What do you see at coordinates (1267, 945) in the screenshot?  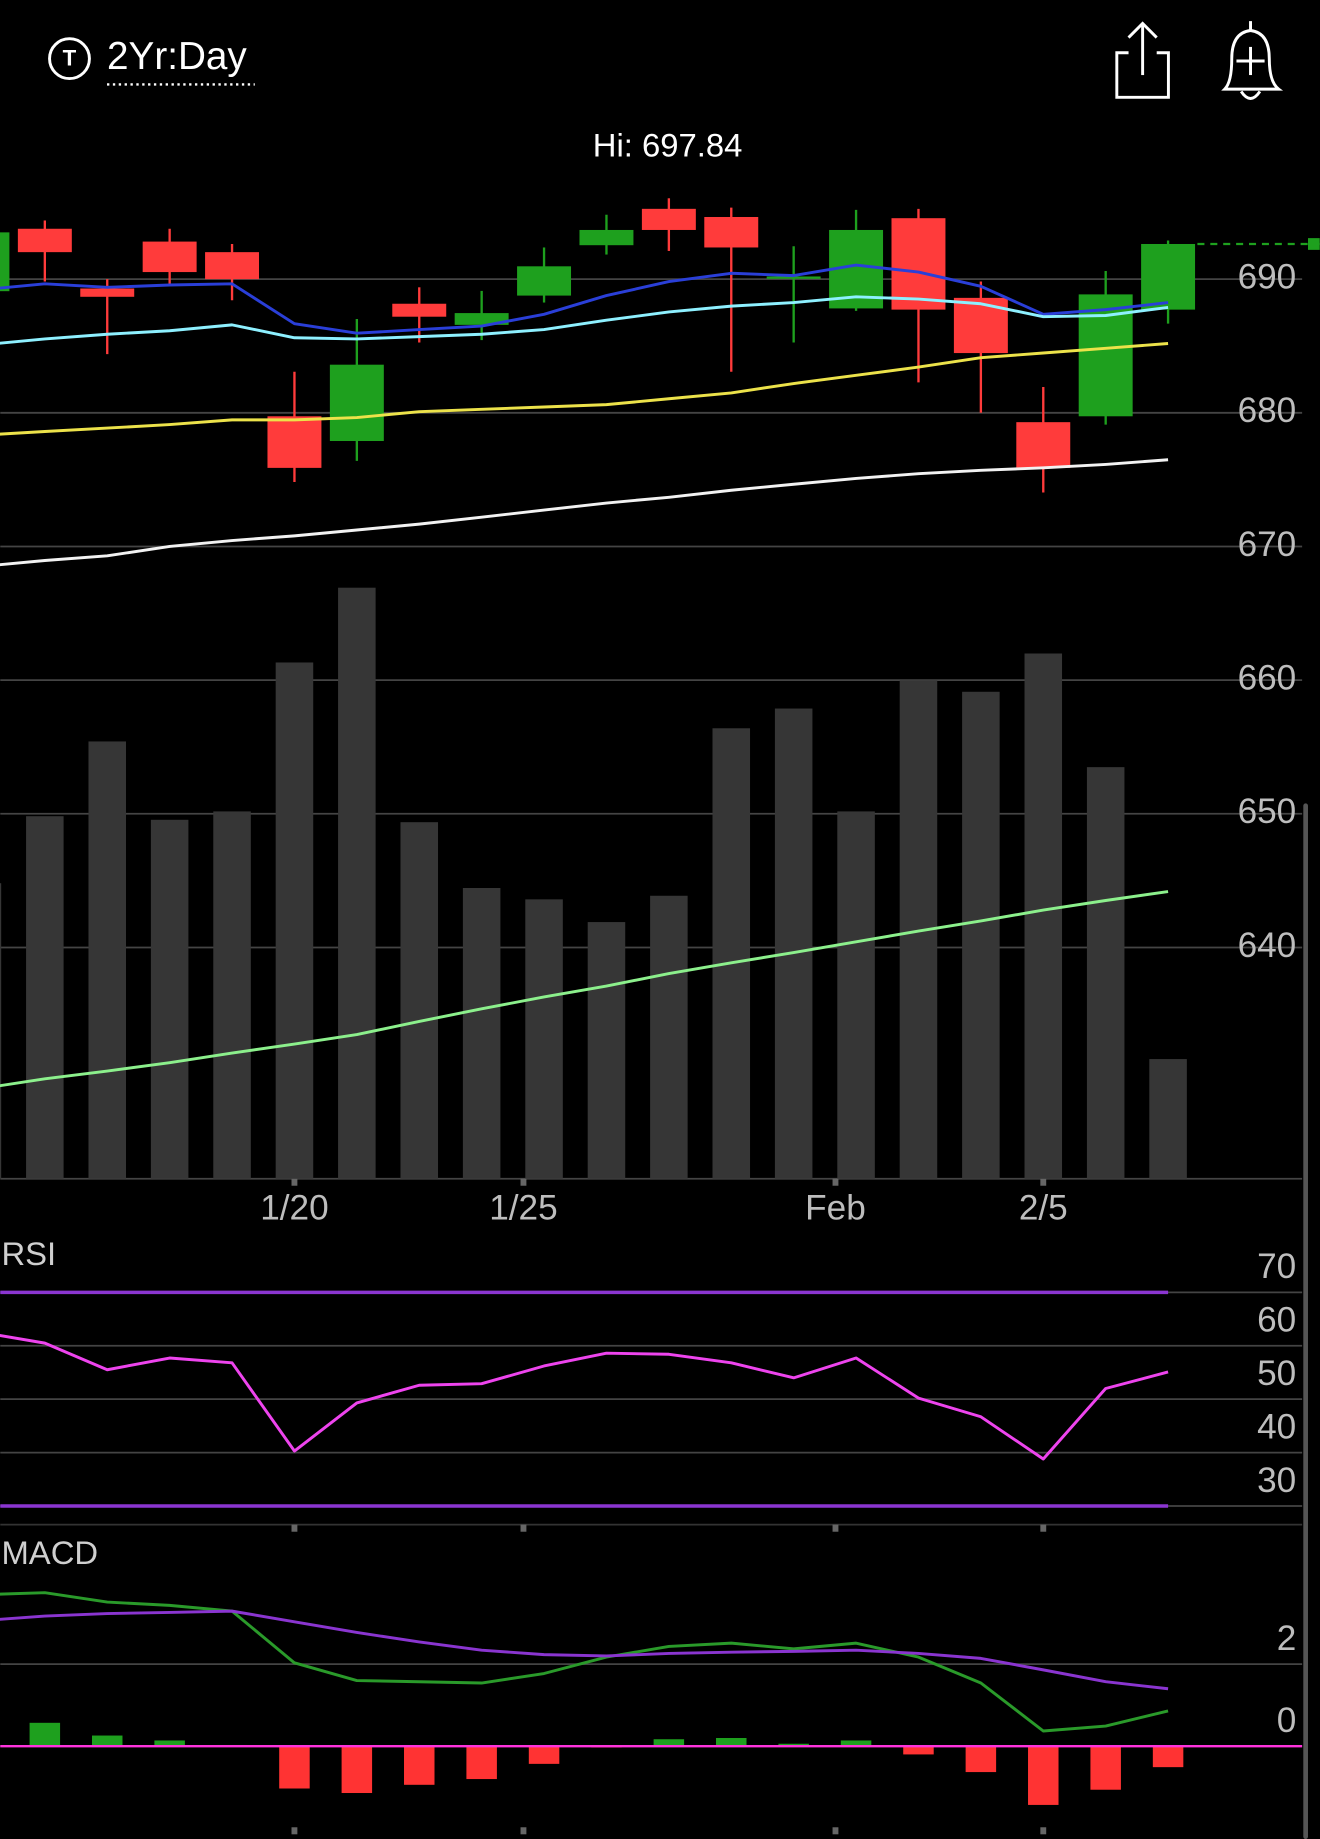 I see `y-tick-label: 640` at bounding box center [1267, 945].